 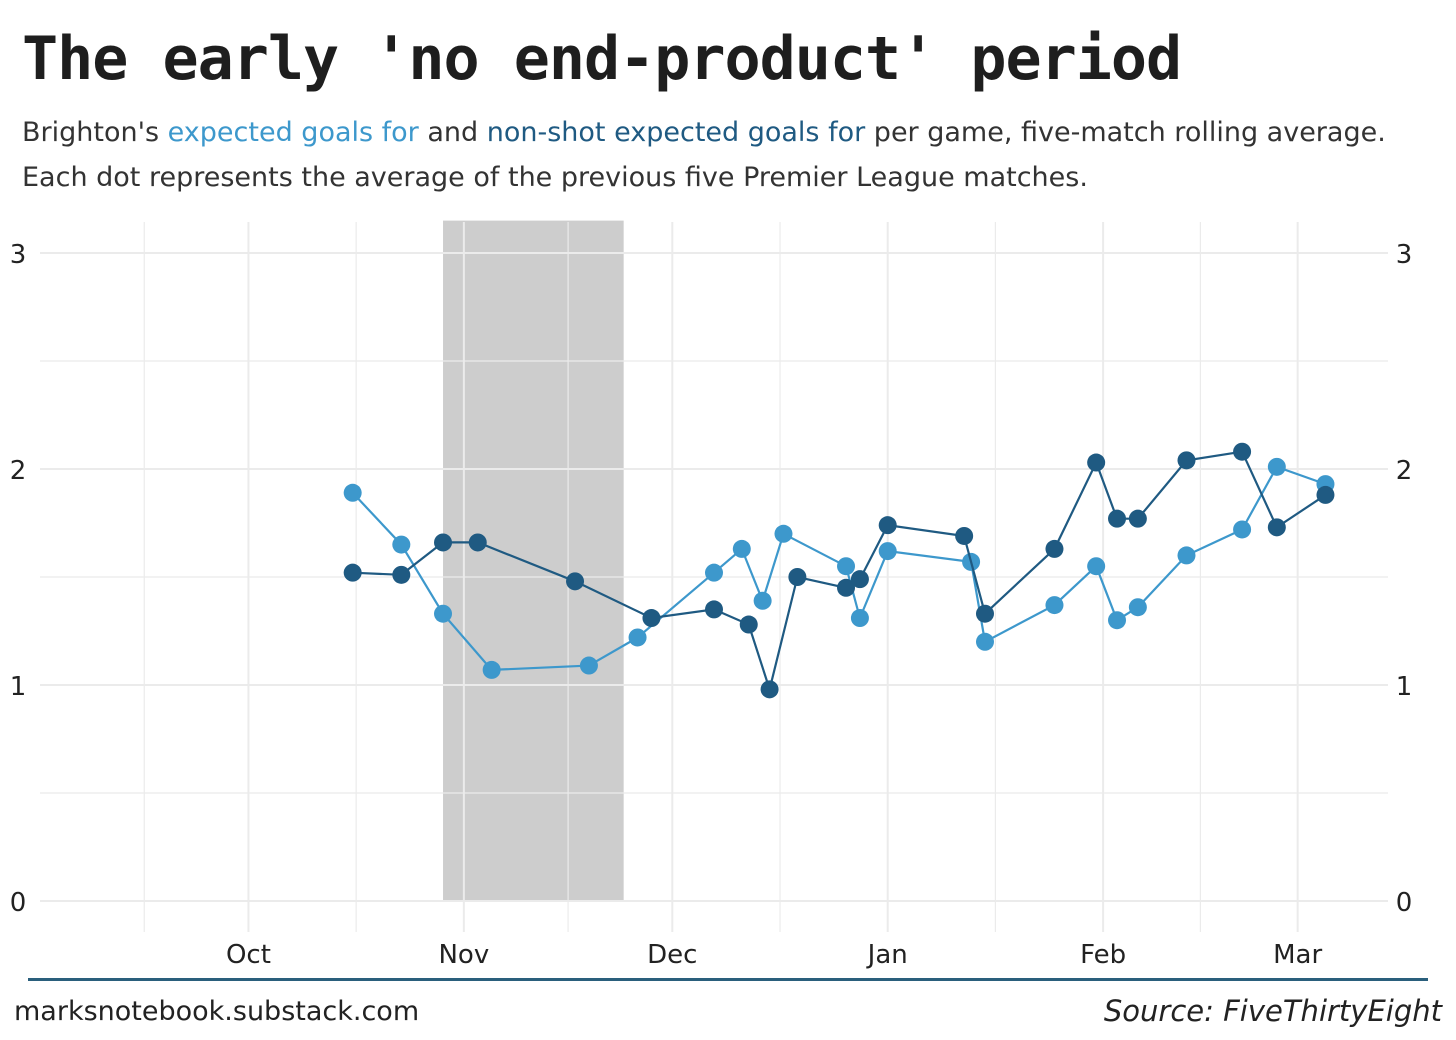 I want to click on y-tick-label-right: 0, so click(x=1404, y=903).